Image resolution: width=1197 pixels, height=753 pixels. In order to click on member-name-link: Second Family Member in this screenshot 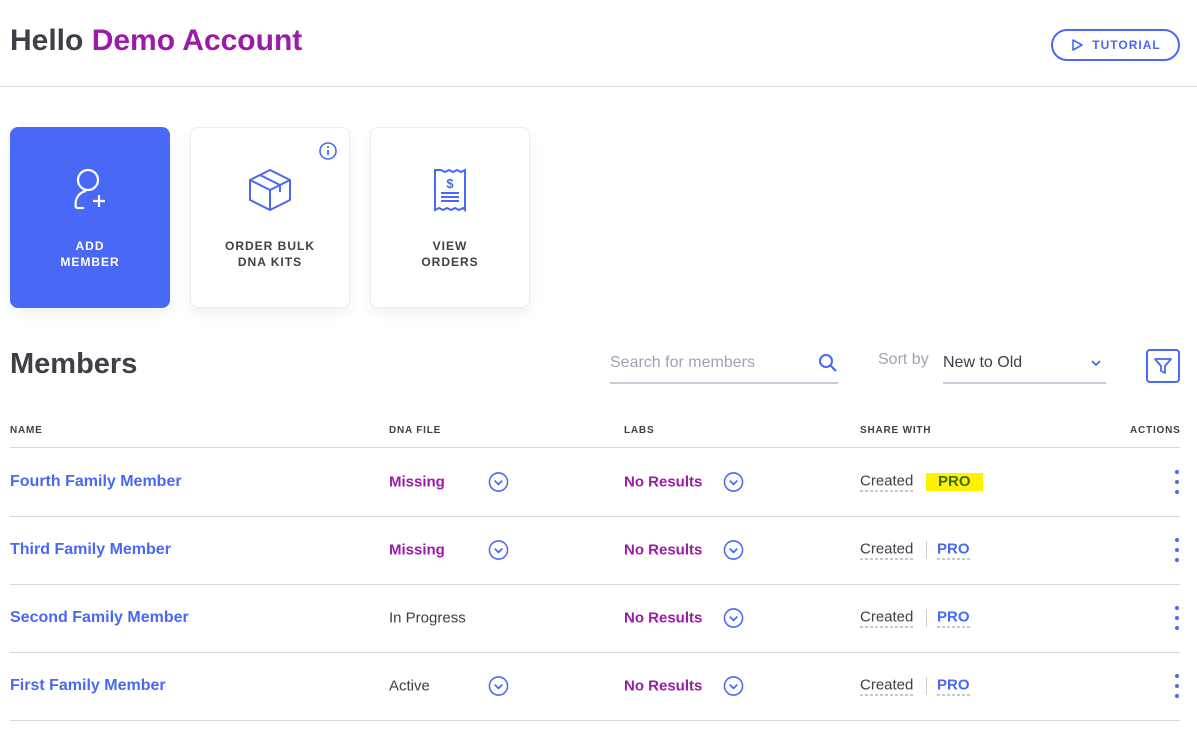, I will do `click(99, 617)`.